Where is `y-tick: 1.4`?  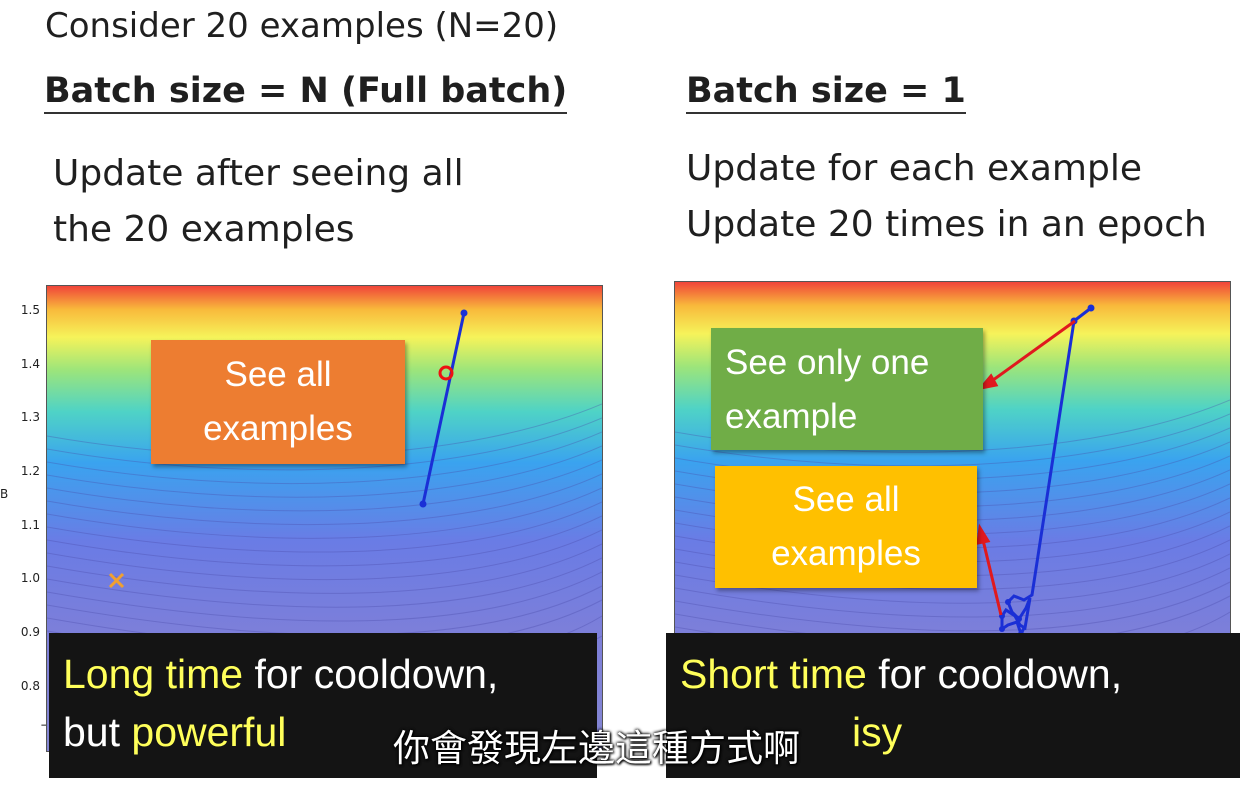 y-tick: 1.4 is located at coordinates (30, 364).